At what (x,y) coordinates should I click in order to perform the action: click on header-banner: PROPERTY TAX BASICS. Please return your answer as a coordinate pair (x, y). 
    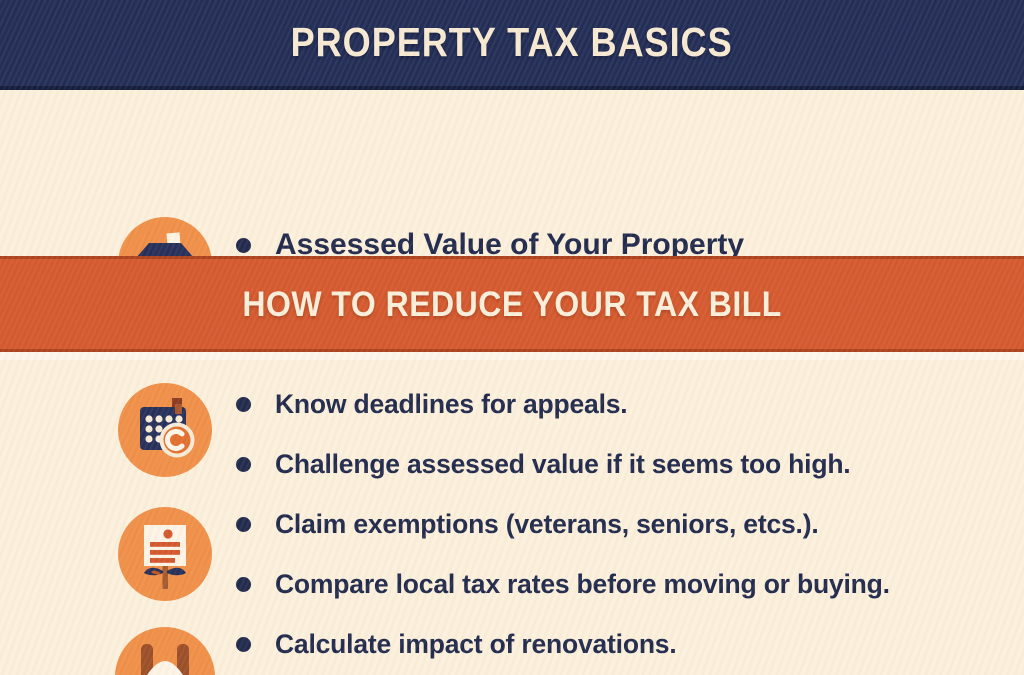
    Looking at the image, I should click on (512, 45).